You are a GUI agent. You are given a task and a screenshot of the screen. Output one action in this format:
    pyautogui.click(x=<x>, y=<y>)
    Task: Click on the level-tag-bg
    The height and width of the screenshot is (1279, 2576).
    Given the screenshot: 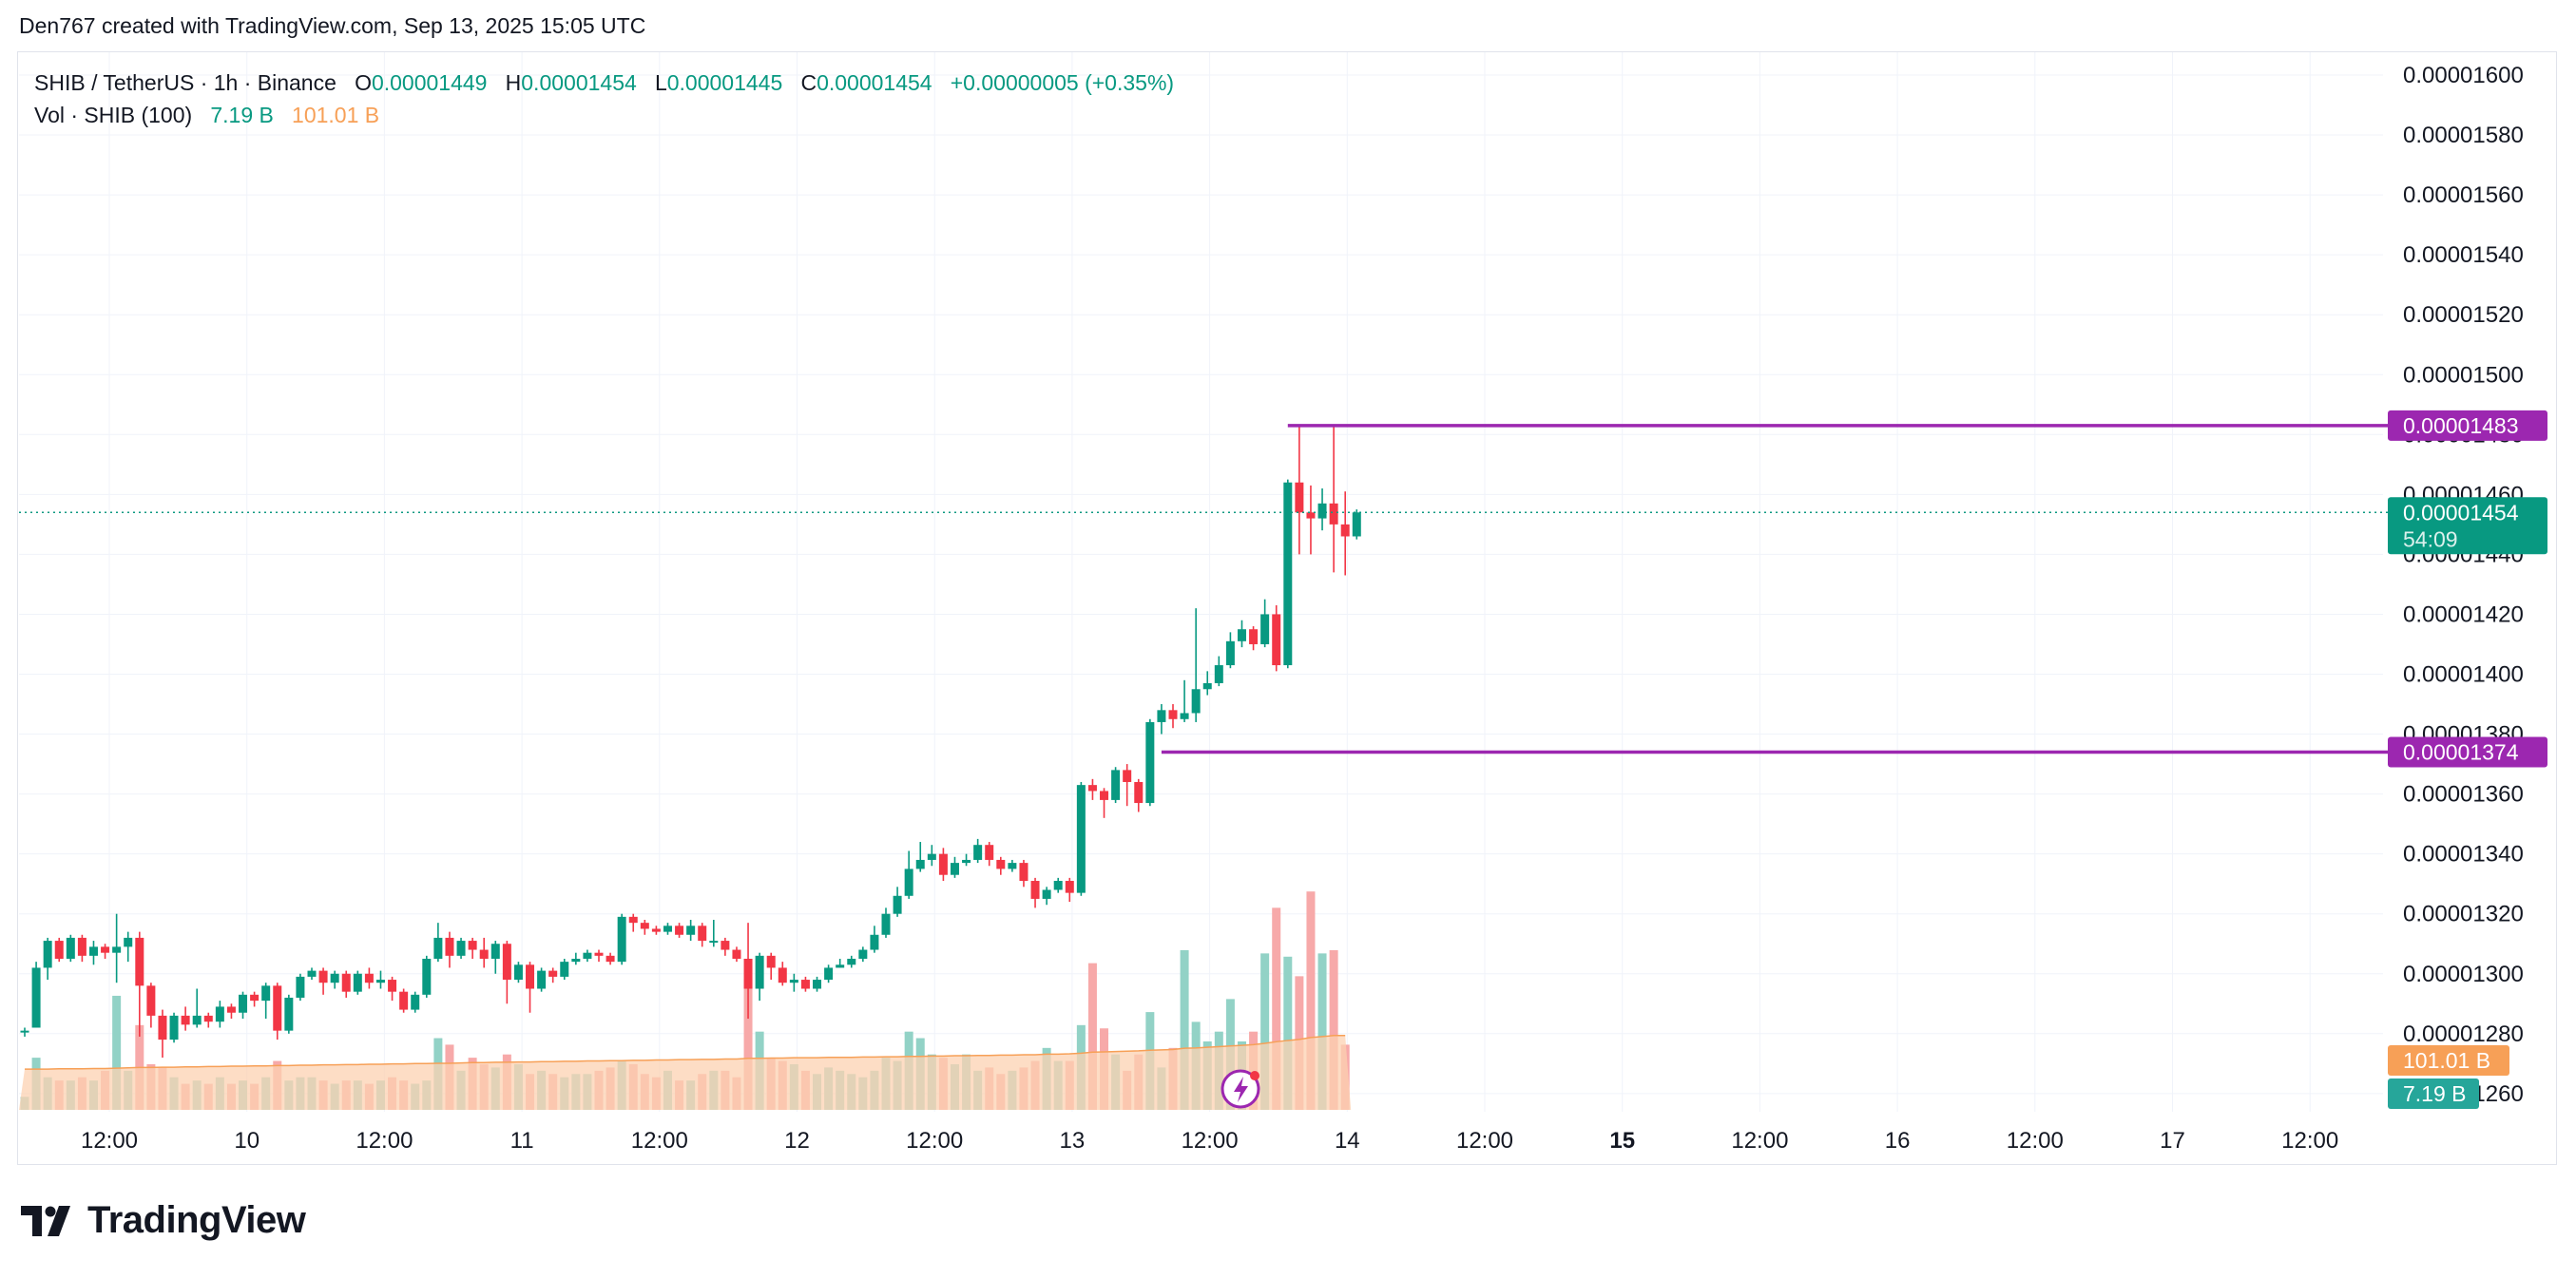 What is the action you would take?
    pyautogui.click(x=2467, y=426)
    